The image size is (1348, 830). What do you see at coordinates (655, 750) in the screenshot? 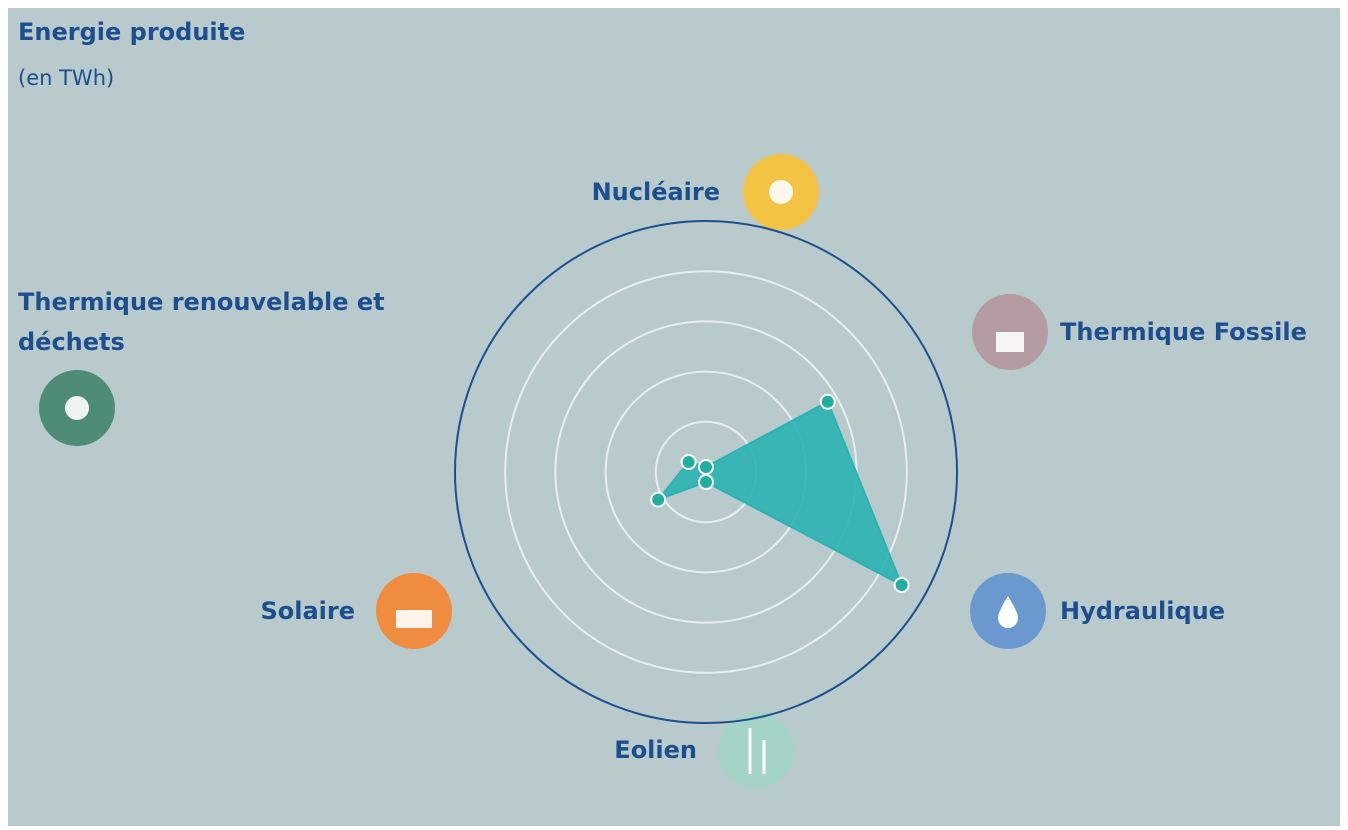
I see `category-label: Eolien` at bounding box center [655, 750].